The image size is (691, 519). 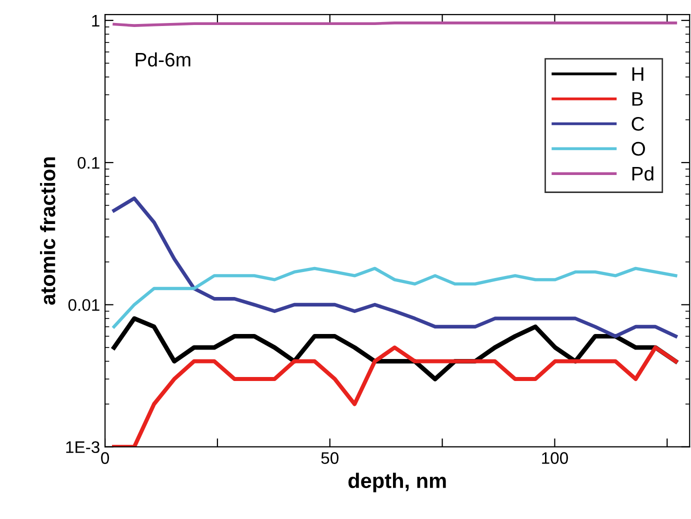 What do you see at coordinates (638, 123) in the screenshot?
I see `legend-label: C` at bounding box center [638, 123].